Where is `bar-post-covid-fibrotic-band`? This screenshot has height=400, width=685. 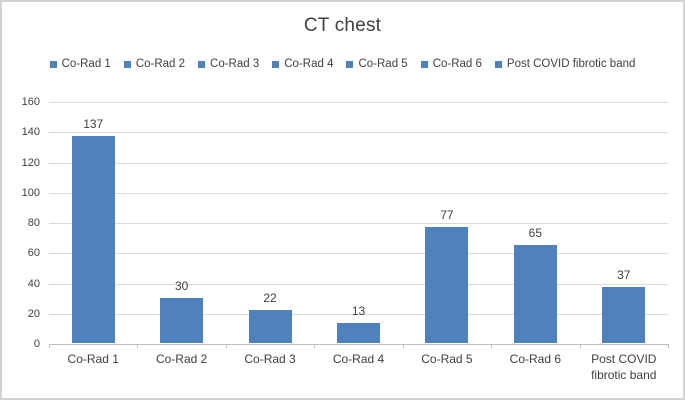
bar-post-covid-fibrotic-band is located at coordinates (624, 315).